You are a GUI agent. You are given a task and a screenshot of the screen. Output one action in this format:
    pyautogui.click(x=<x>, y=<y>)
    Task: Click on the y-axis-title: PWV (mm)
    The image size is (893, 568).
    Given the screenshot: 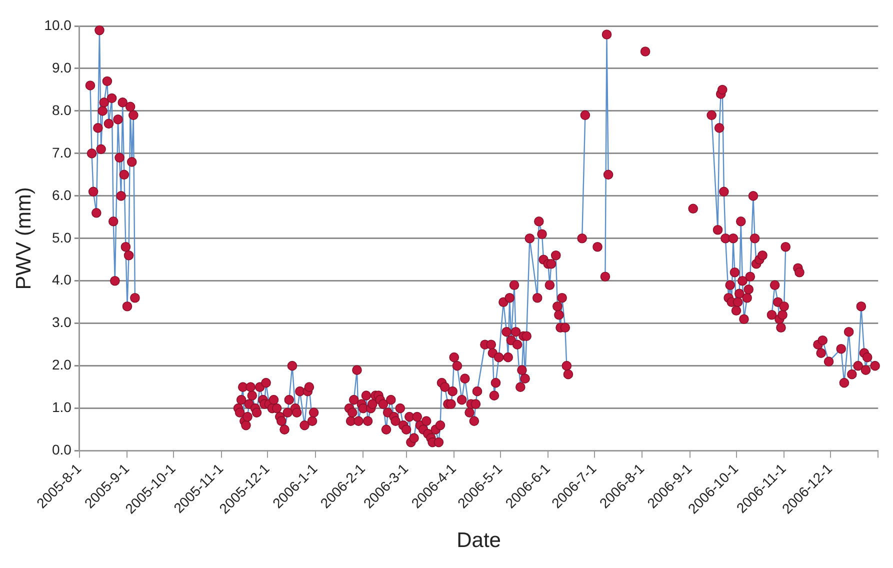 What is the action you would take?
    pyautogui.click(x=24, y=238)
    